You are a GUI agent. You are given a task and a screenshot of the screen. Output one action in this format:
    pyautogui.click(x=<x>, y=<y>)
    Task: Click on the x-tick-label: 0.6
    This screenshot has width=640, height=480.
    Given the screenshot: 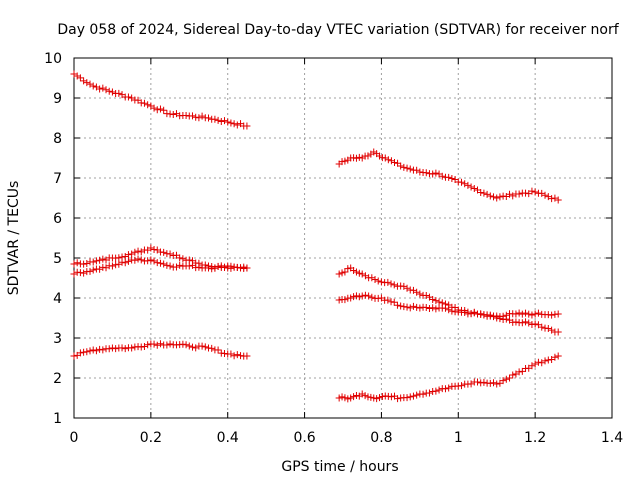 What is the action you would take?
    pyautogui.click(x=304, y=438)
    